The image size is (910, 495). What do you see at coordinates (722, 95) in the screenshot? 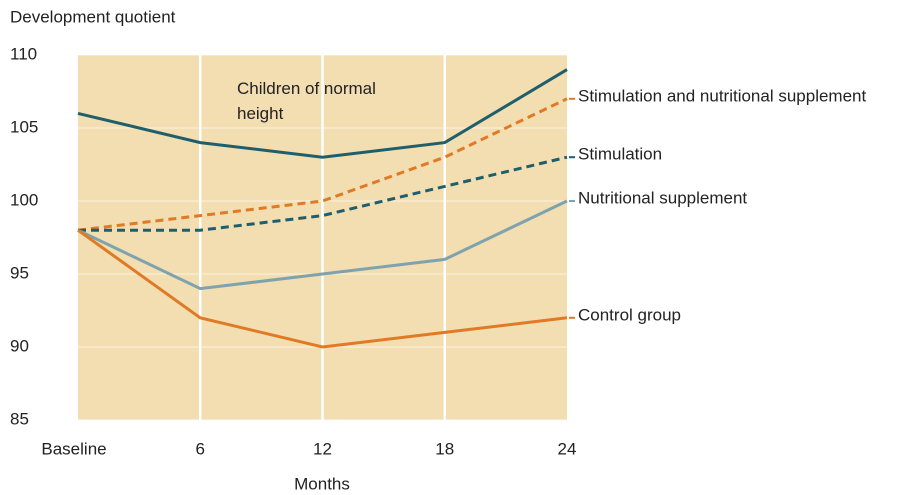
I see `series-label: Stimulation and nutritional supplement` at bounding box center [722, 95].